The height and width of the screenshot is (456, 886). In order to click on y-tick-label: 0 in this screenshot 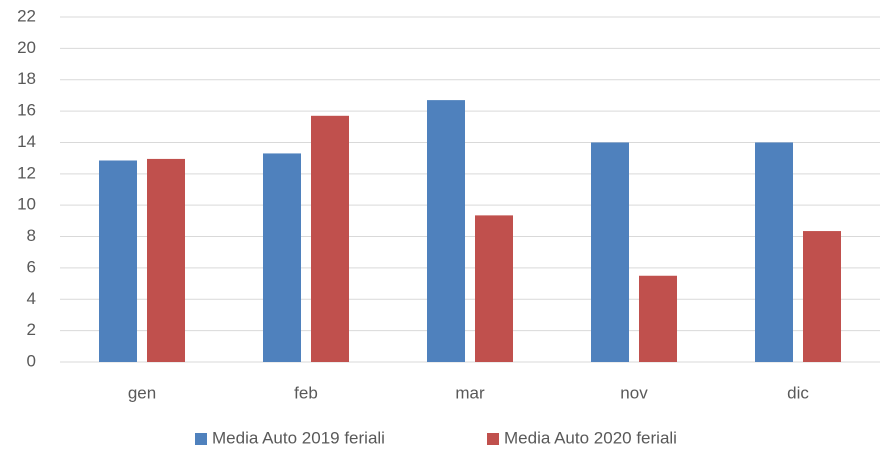, I will do `click(31, 360)`.